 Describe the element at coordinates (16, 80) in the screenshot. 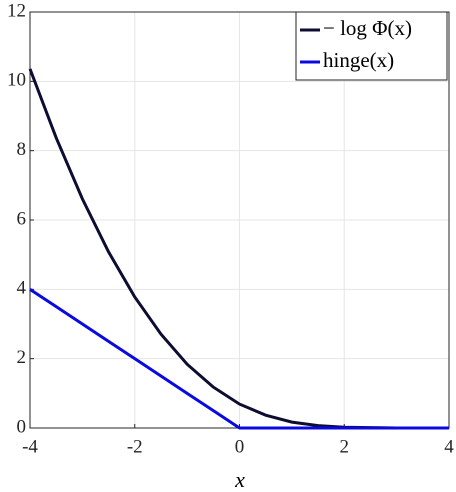

I see `y-tick-label: 10` at that location.